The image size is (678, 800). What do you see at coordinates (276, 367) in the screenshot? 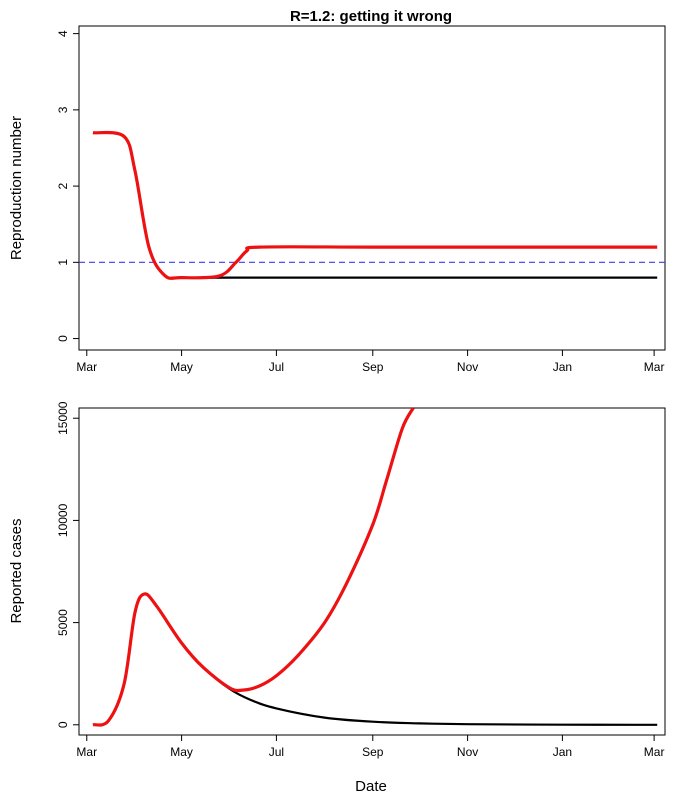
I see `reproduction-number-x-tick-label: Jul` at bounding box center [276, 367].